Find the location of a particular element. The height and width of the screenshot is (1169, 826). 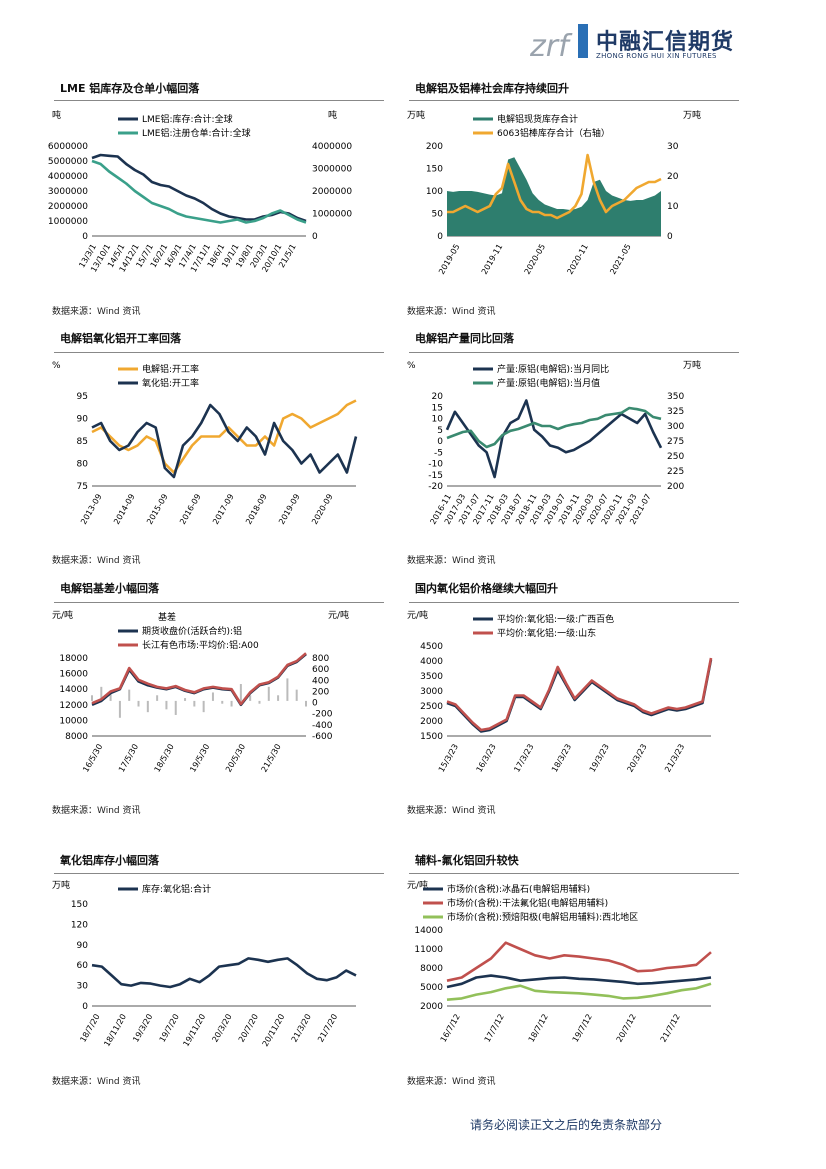

x-tick: 20/7/20 is located at coordinates (248, 1028).